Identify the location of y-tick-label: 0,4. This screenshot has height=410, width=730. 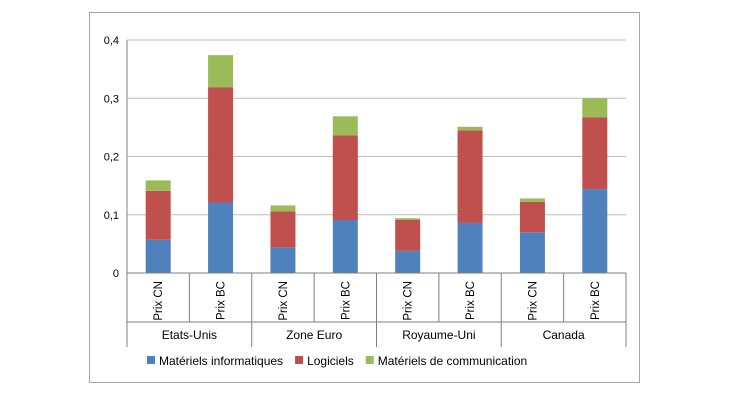
(111, 41).